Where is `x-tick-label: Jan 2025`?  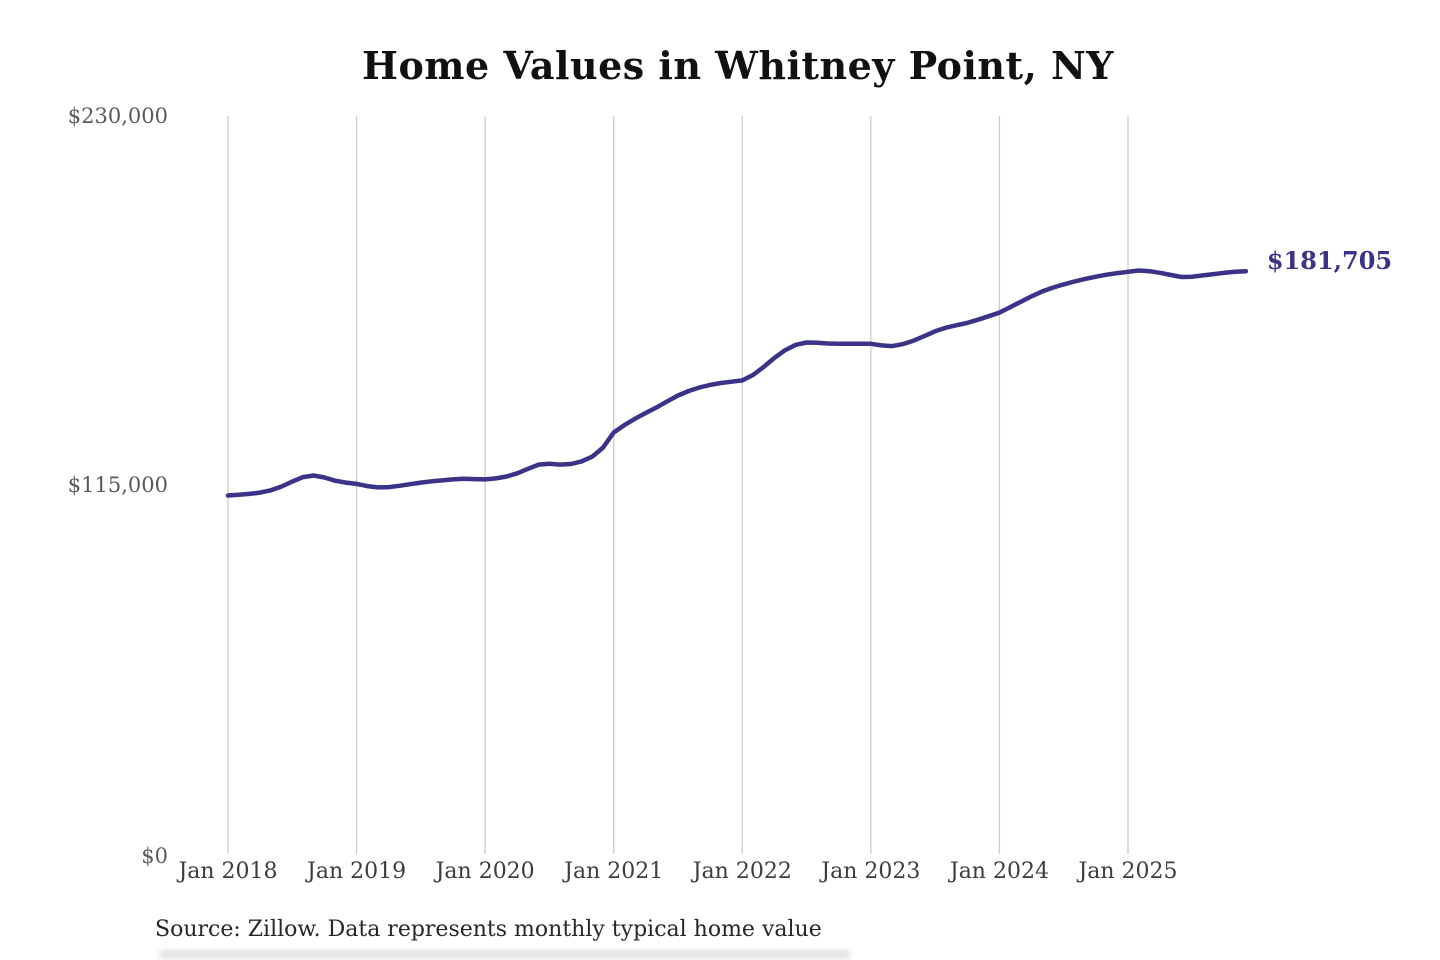
x-tick-label: Jan 2025 is located at coordinates (1128, 871).